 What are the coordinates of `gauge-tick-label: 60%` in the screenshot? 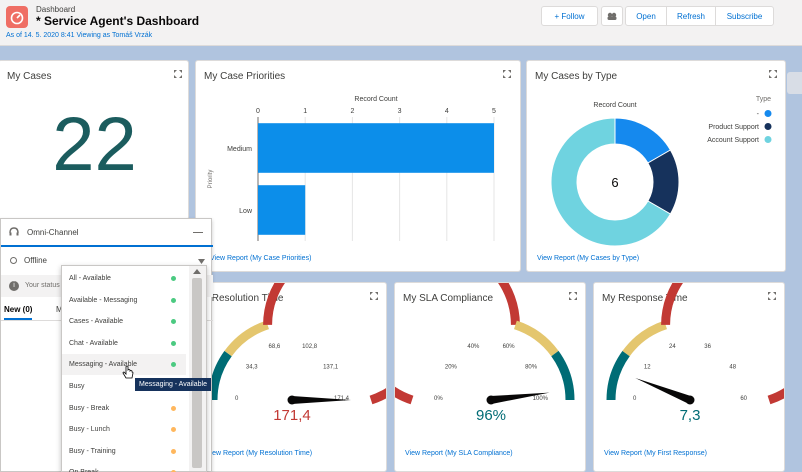 It's located at (509, 347).